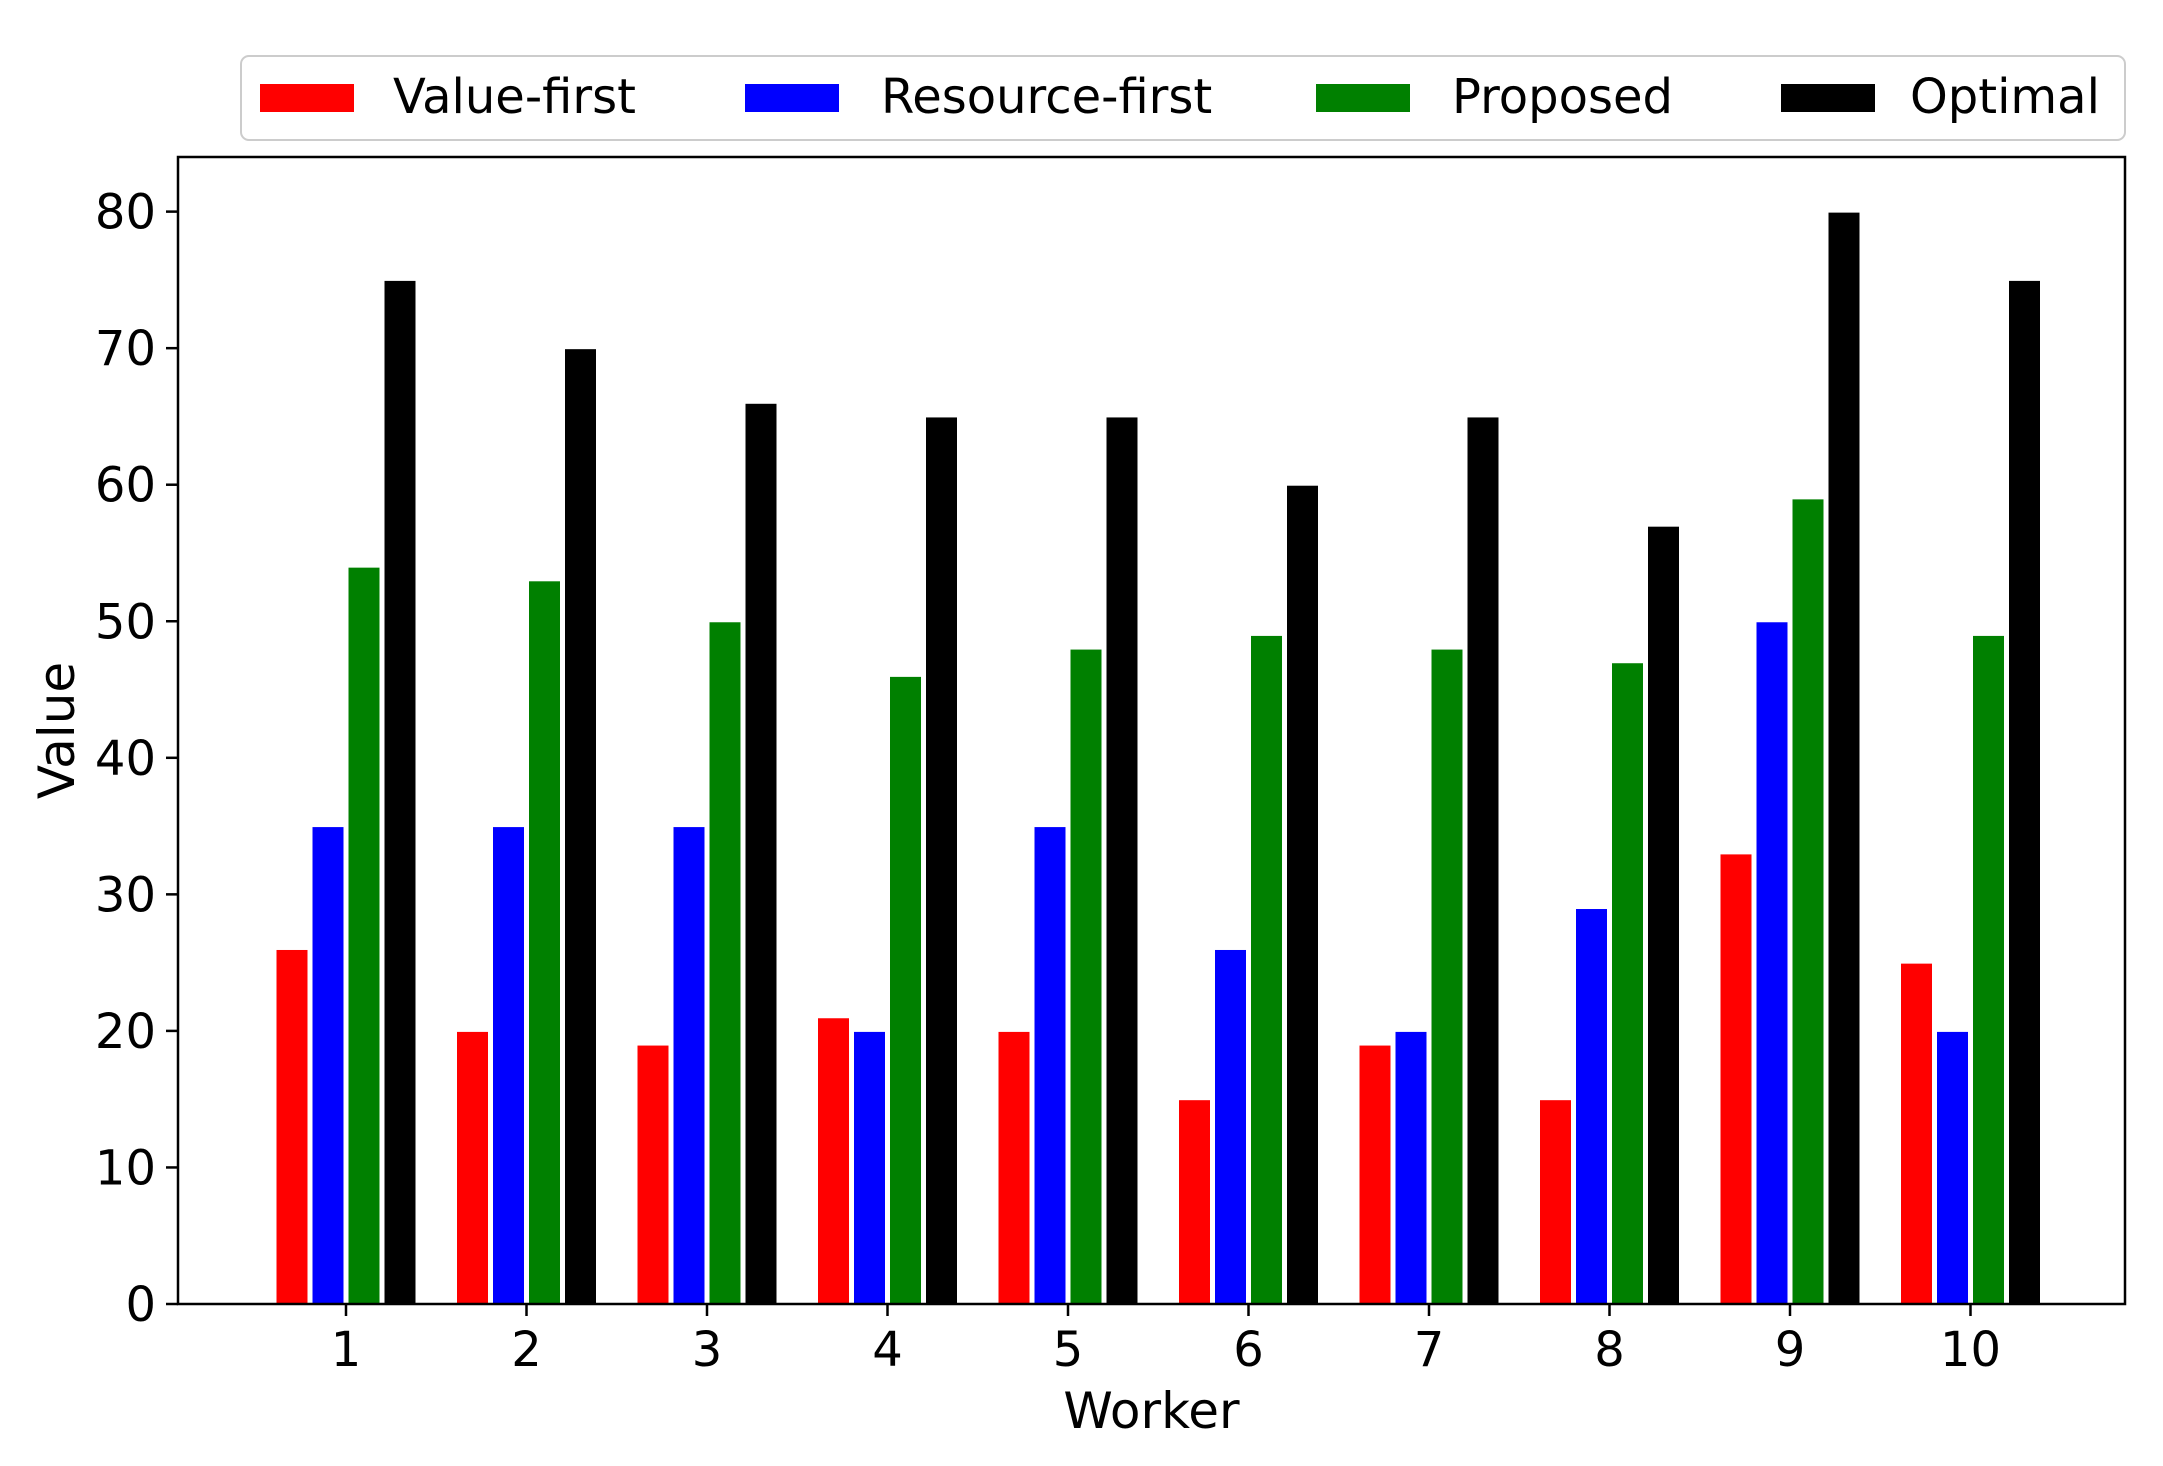 The width and height of the screenshot is (2163, 1466). I want to click on y-tick-label: 60, so click(125, 486).